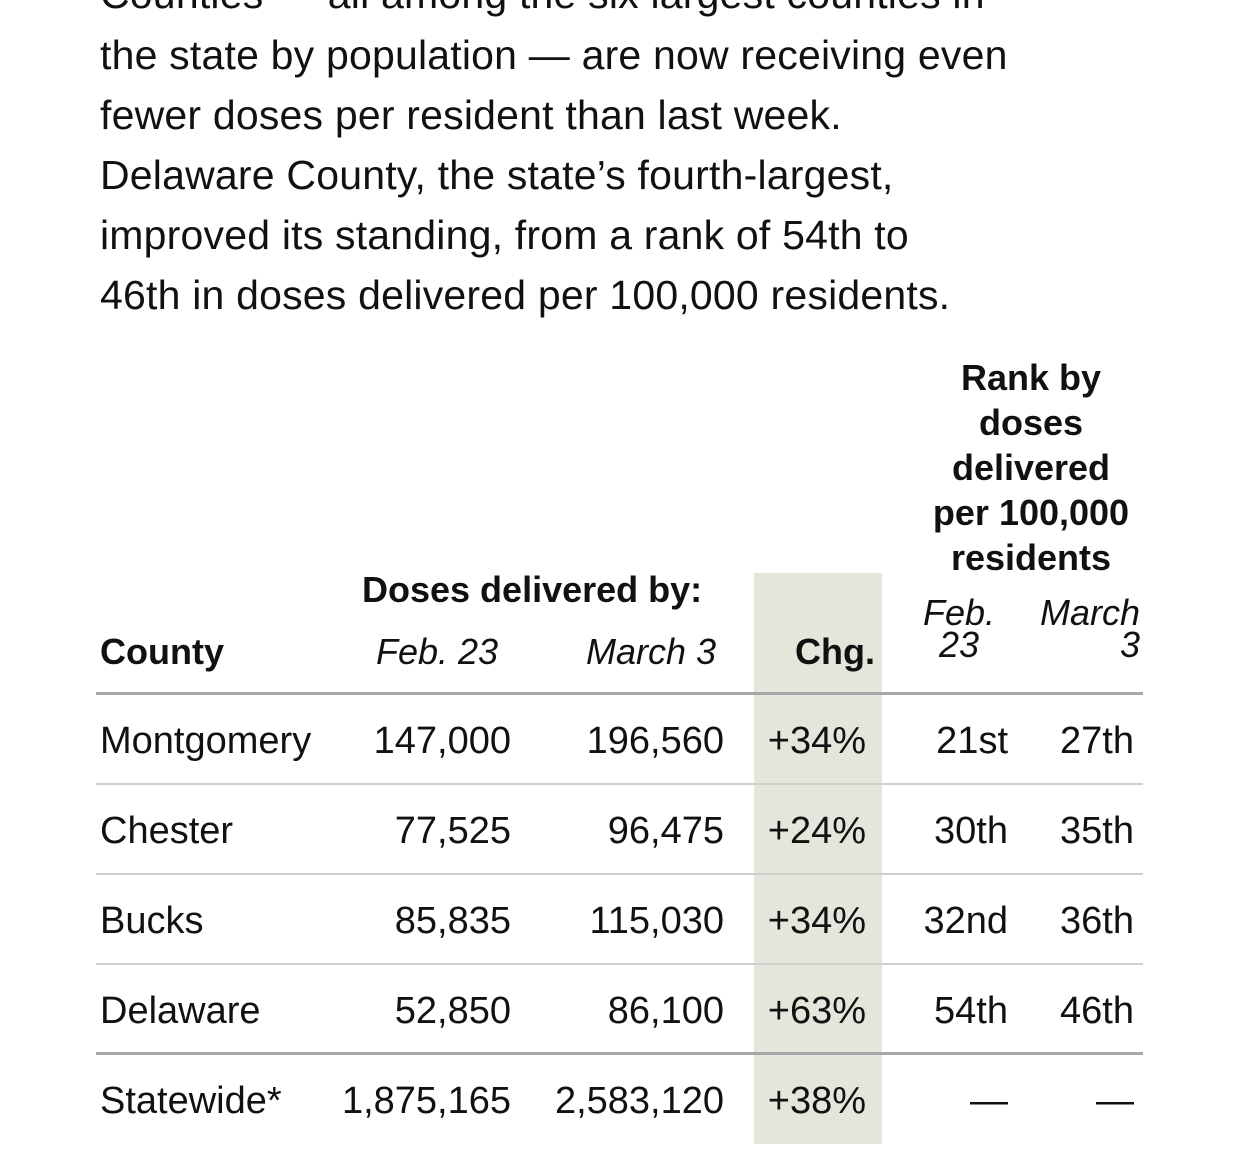 The image size is (1242, 1172). What do you see at coordinates (971, 1011) in the screenshot?
I see `rank-feb-cell: 54th` at bounding box center [971, 1011].